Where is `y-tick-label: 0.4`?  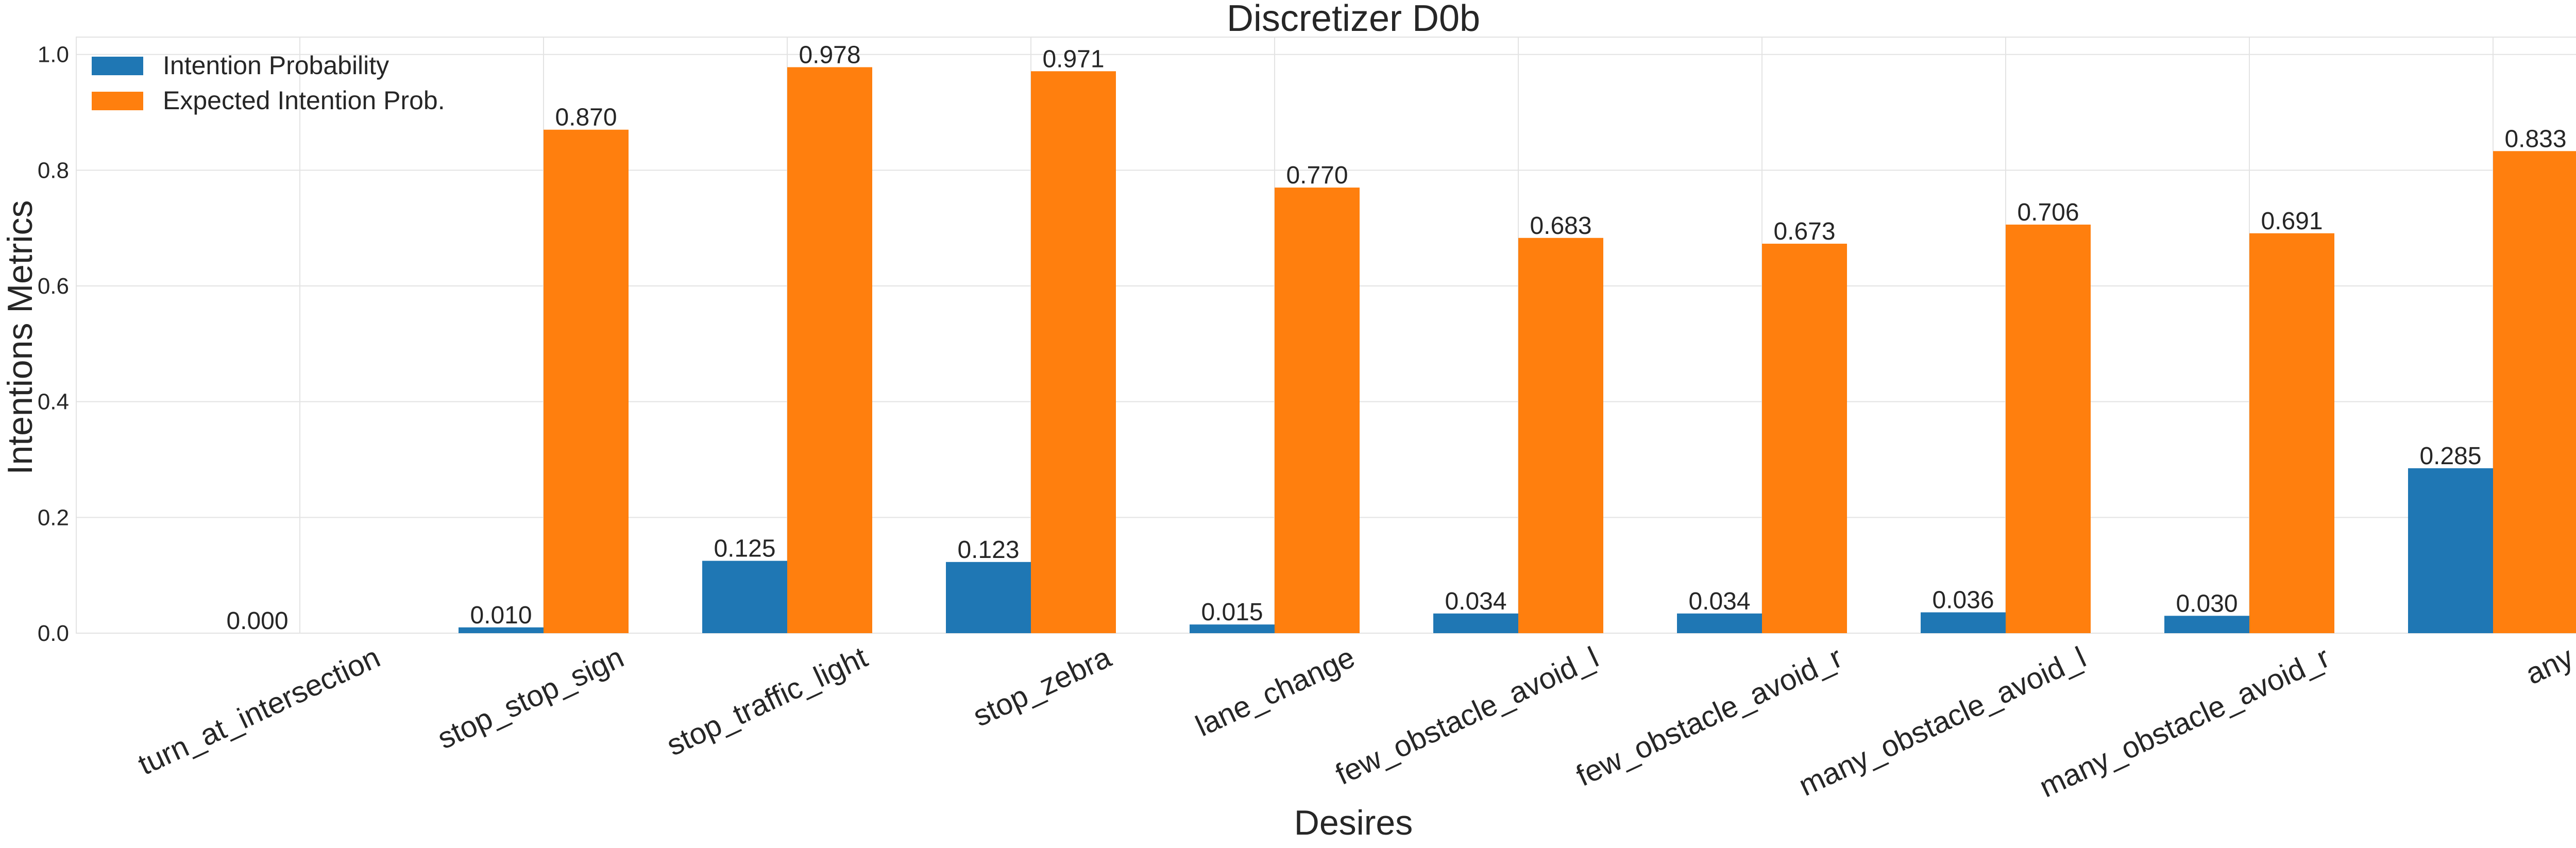 y-tick-label: 0.4 is located at coordinates (53, 402).